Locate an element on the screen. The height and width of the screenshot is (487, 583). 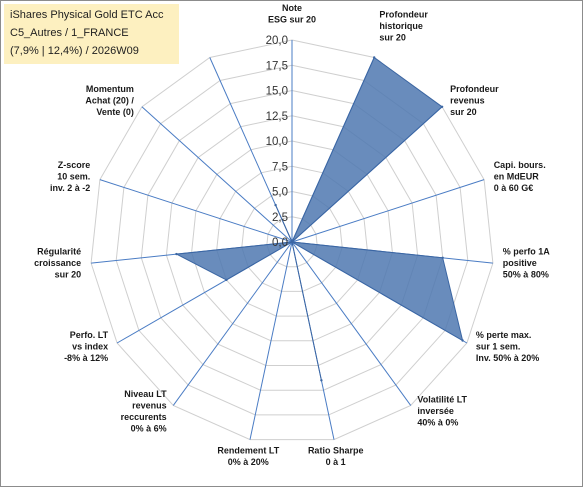
radial-tick-labels: 0,0 2,5 5,0 7,5 10,0 12,5 15,0 17,5 20,0 is located at coordinates (277, 142).